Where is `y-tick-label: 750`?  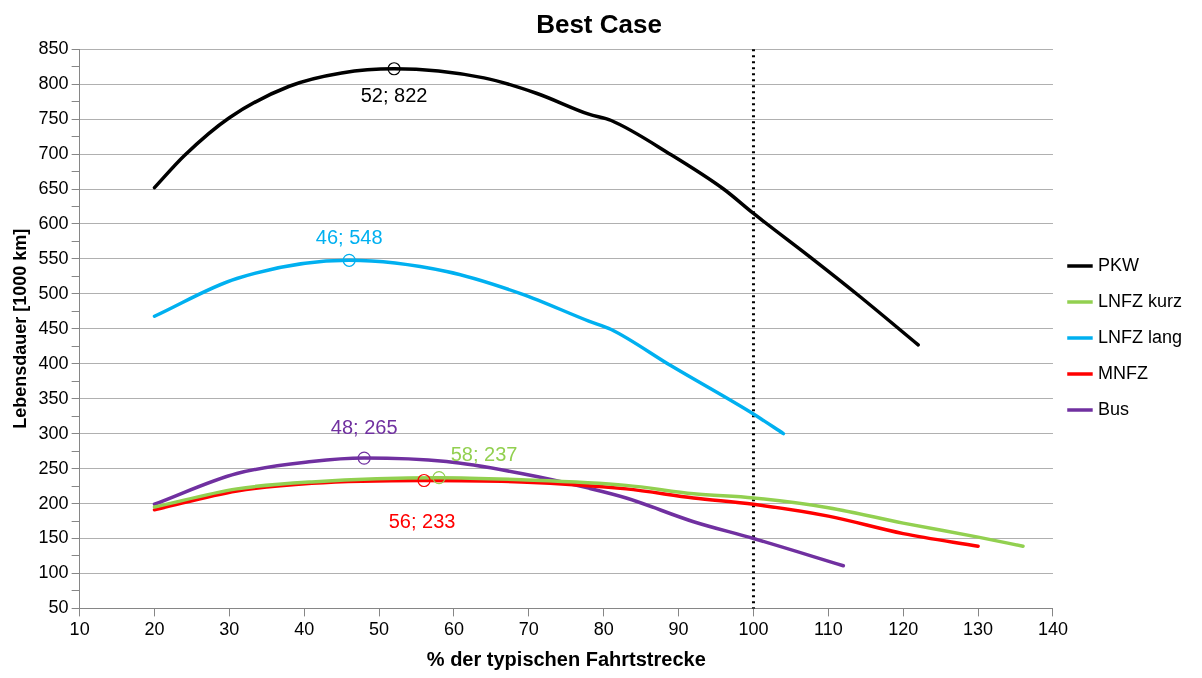
y-tick-label: 750 is located at coordinates (53, 118).